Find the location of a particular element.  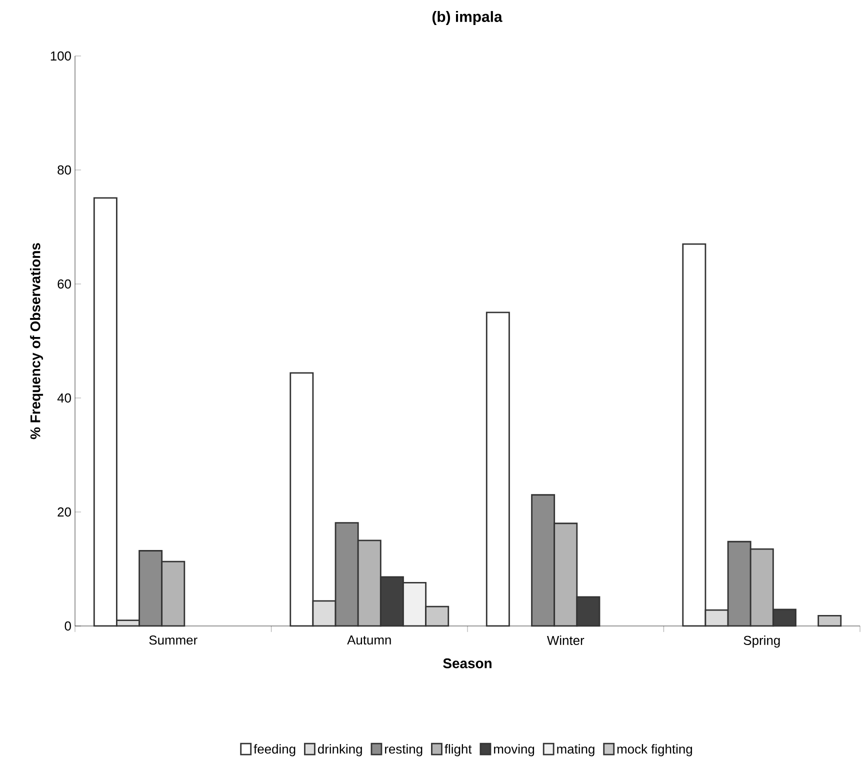

y-tick-label: 0 is located at coordinates (67, 626).